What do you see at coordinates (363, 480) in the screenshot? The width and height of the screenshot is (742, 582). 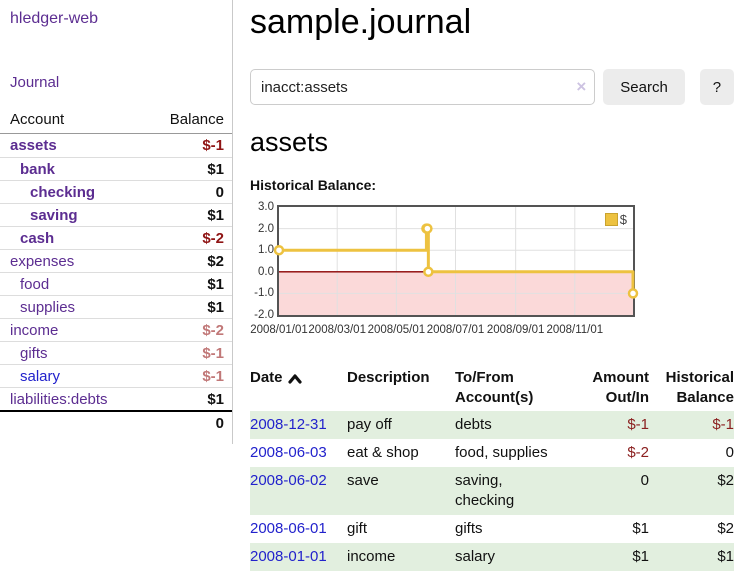 I see `description-cell: save` at bounding box center [363, 480].